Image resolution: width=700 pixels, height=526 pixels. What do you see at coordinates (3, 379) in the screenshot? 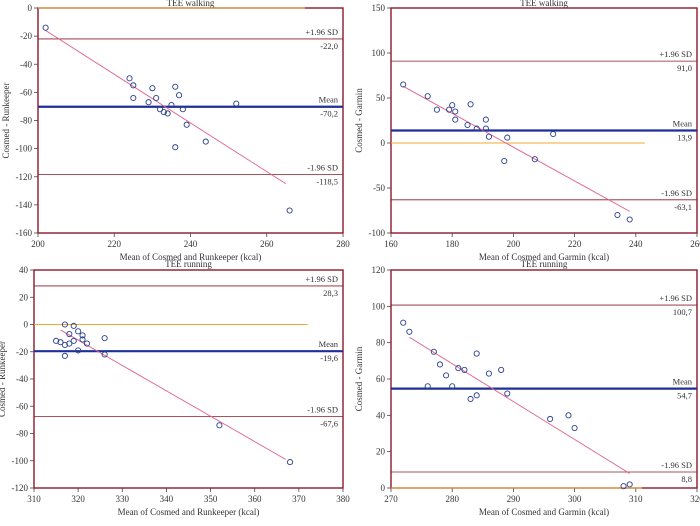
I see `y-axis-label: Cosmed - Runkeeper` at bounding box center [3, 379].